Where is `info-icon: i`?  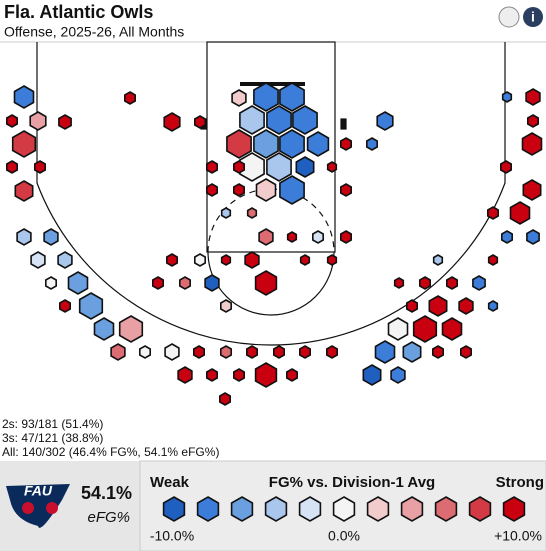 info-icon: i is located at coordinates (533, 17).